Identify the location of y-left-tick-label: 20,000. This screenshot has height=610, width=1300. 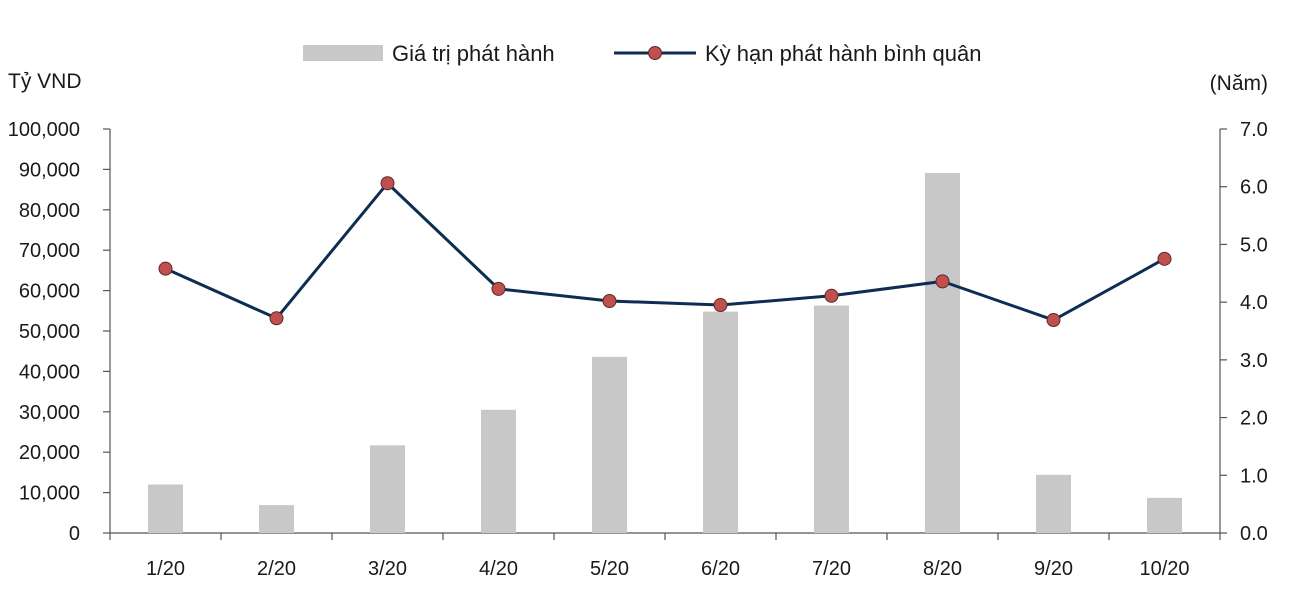
(49, 453).